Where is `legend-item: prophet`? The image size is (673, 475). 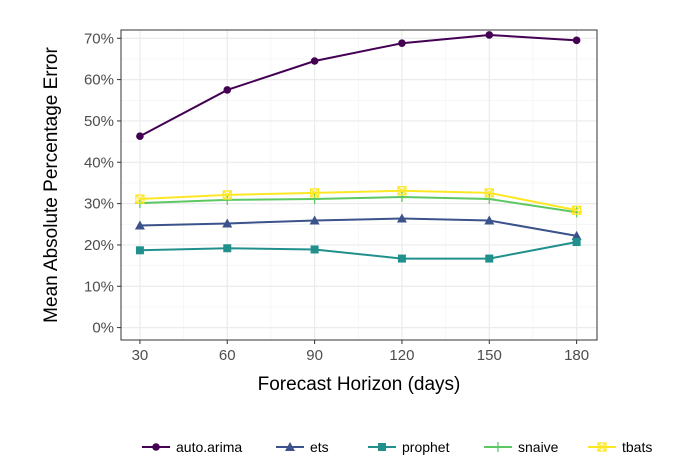 legend-item: prophet is located at coordinates (409, 447).